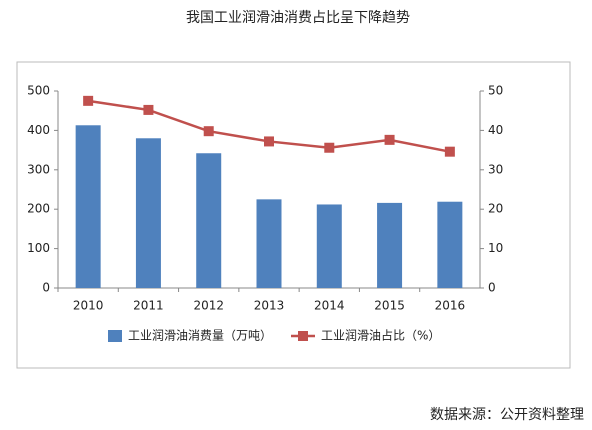 The height and width of the screenshot is (430, 592). What do you see at coordinates (507, 415) in the screenshot?
I see `source-note: 数据来源：公开资料整理` at bounding box center [507, 415].